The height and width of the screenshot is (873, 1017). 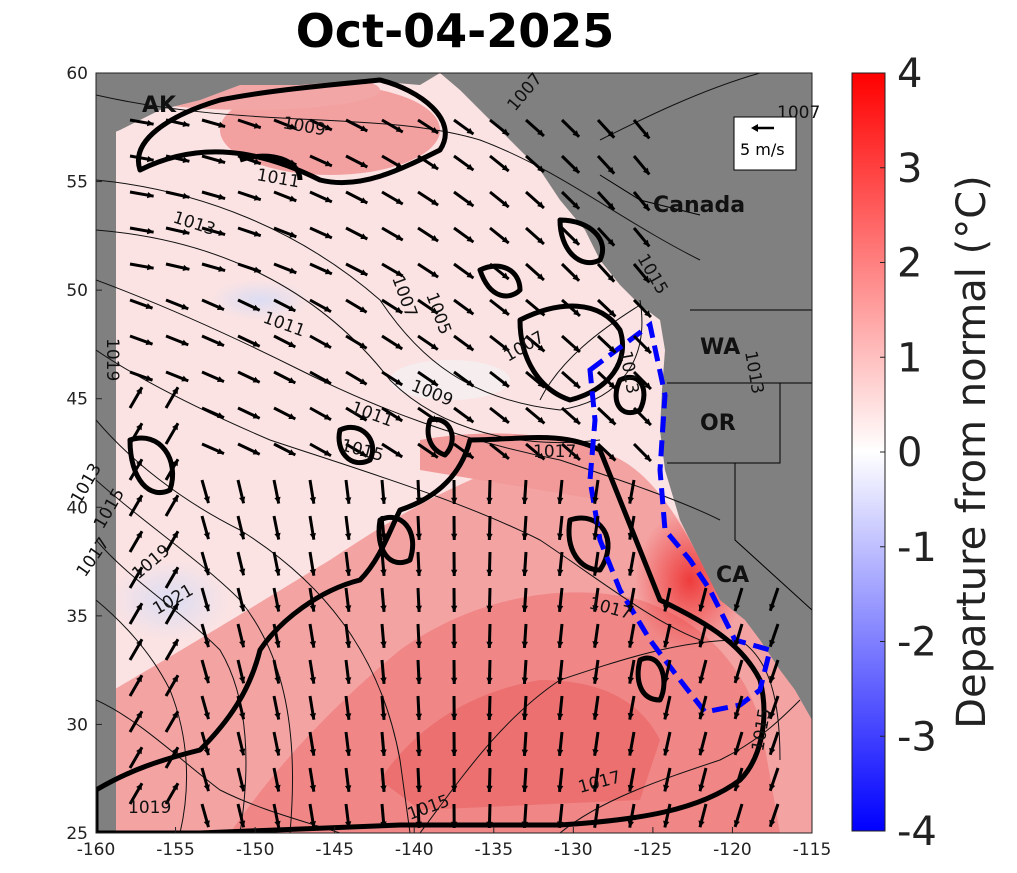 I want to click on colorbar-label: Departure from normal (°C), so click(x=972, y=452).